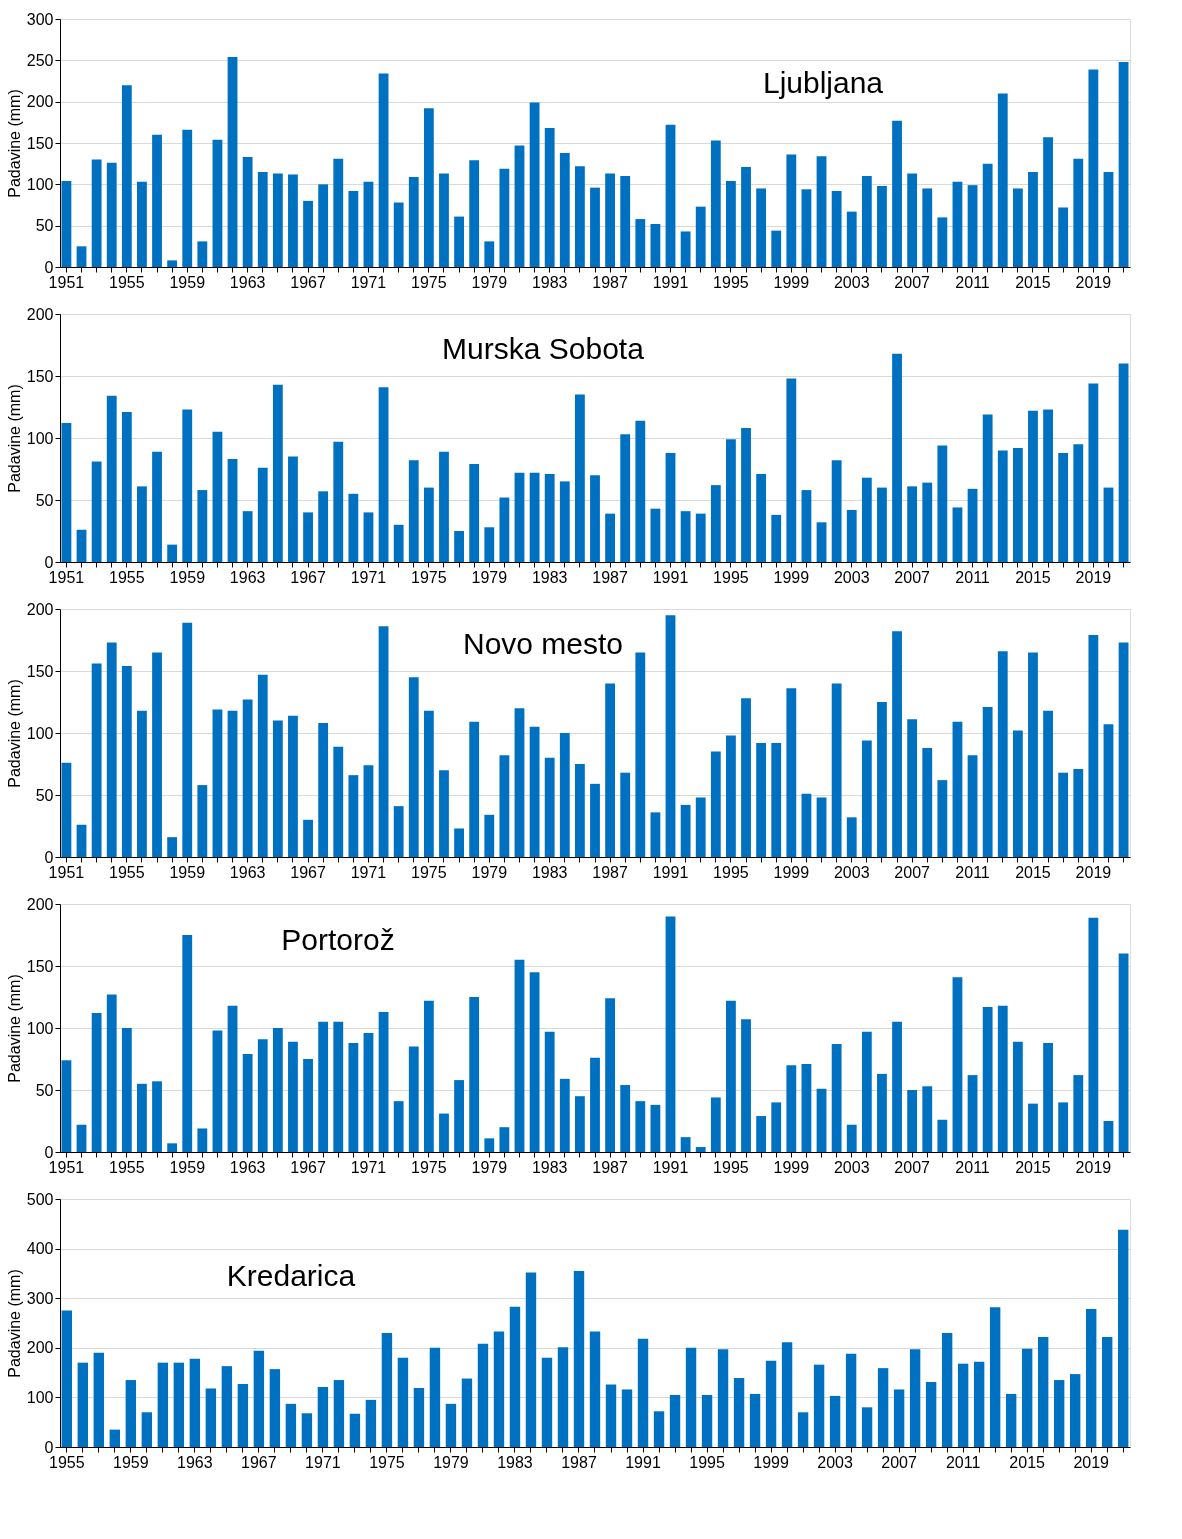 The image size is (1182, 1539). I want to click on y-axis-title: Padavine (mm), so click(14, 438).